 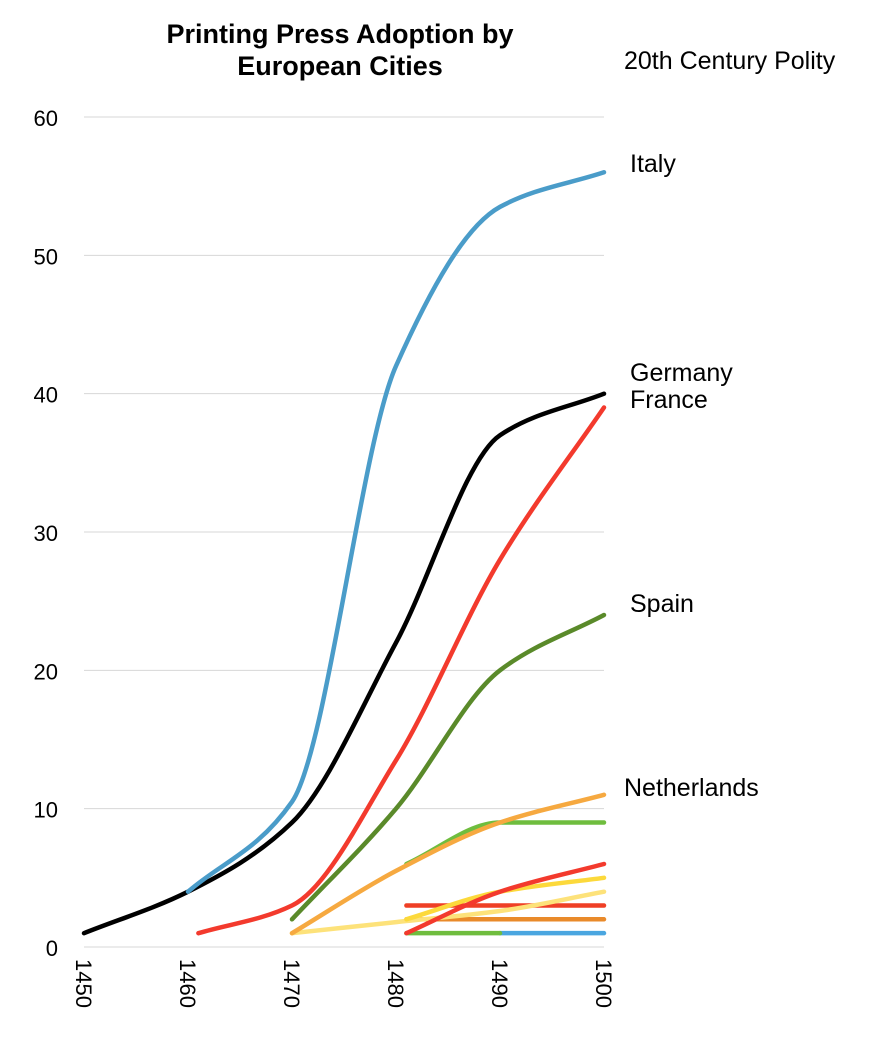 I want to click on series-label-spain: Spain, so click(x=662, y=604).